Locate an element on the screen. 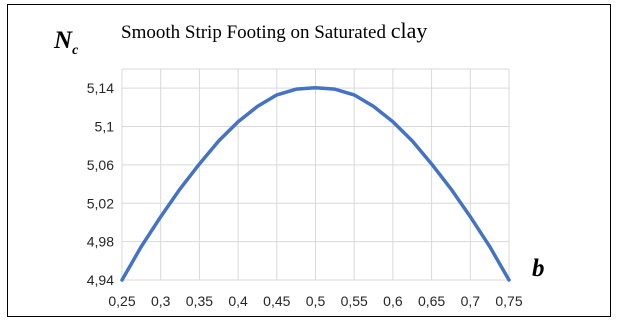 This screenshot has width=620, height=323. x-tick-label: 0,6 is located at coordinates (393, 301).